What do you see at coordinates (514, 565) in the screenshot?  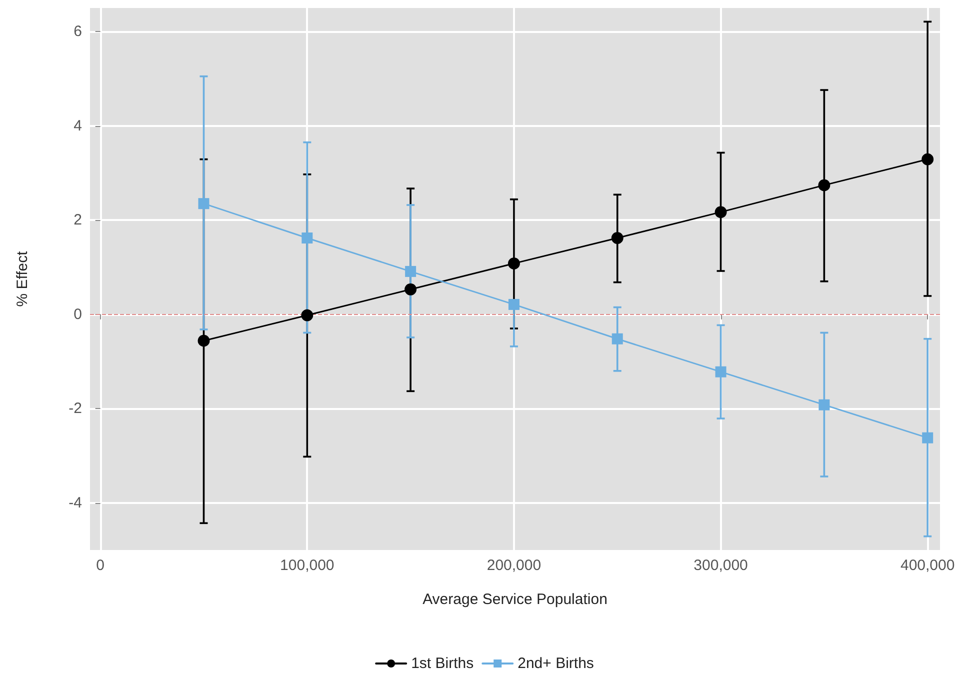 I see `x-tick-label: 200,000` at bounding box center [514, 565].